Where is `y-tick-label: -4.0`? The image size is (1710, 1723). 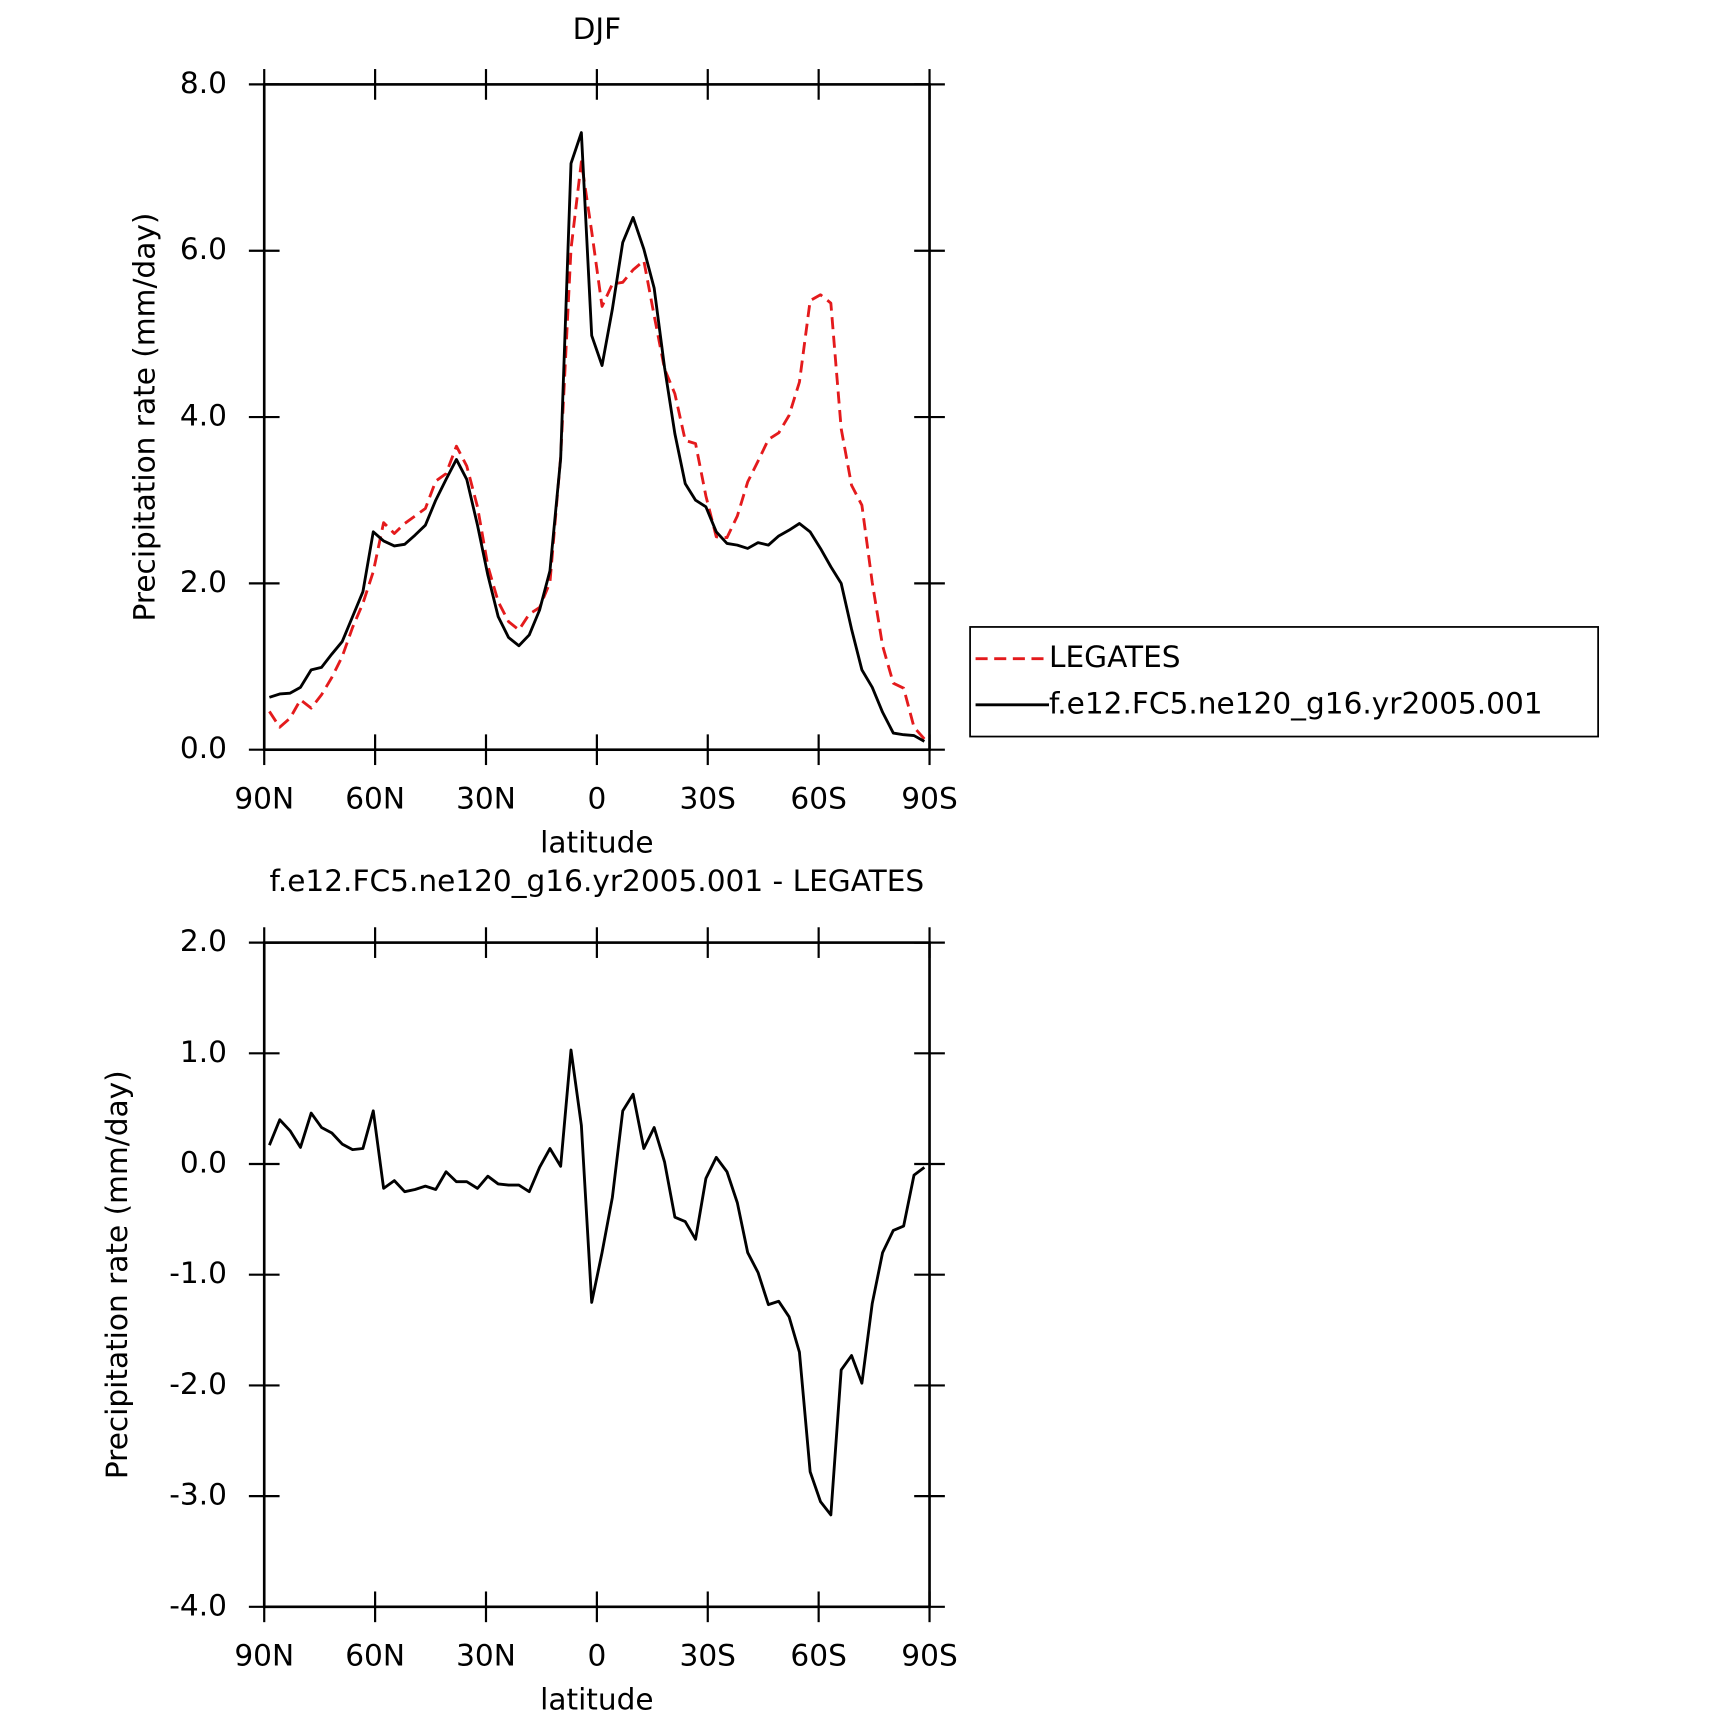 y-tick-label: -4.0 is located at coordinates (198, 1605).